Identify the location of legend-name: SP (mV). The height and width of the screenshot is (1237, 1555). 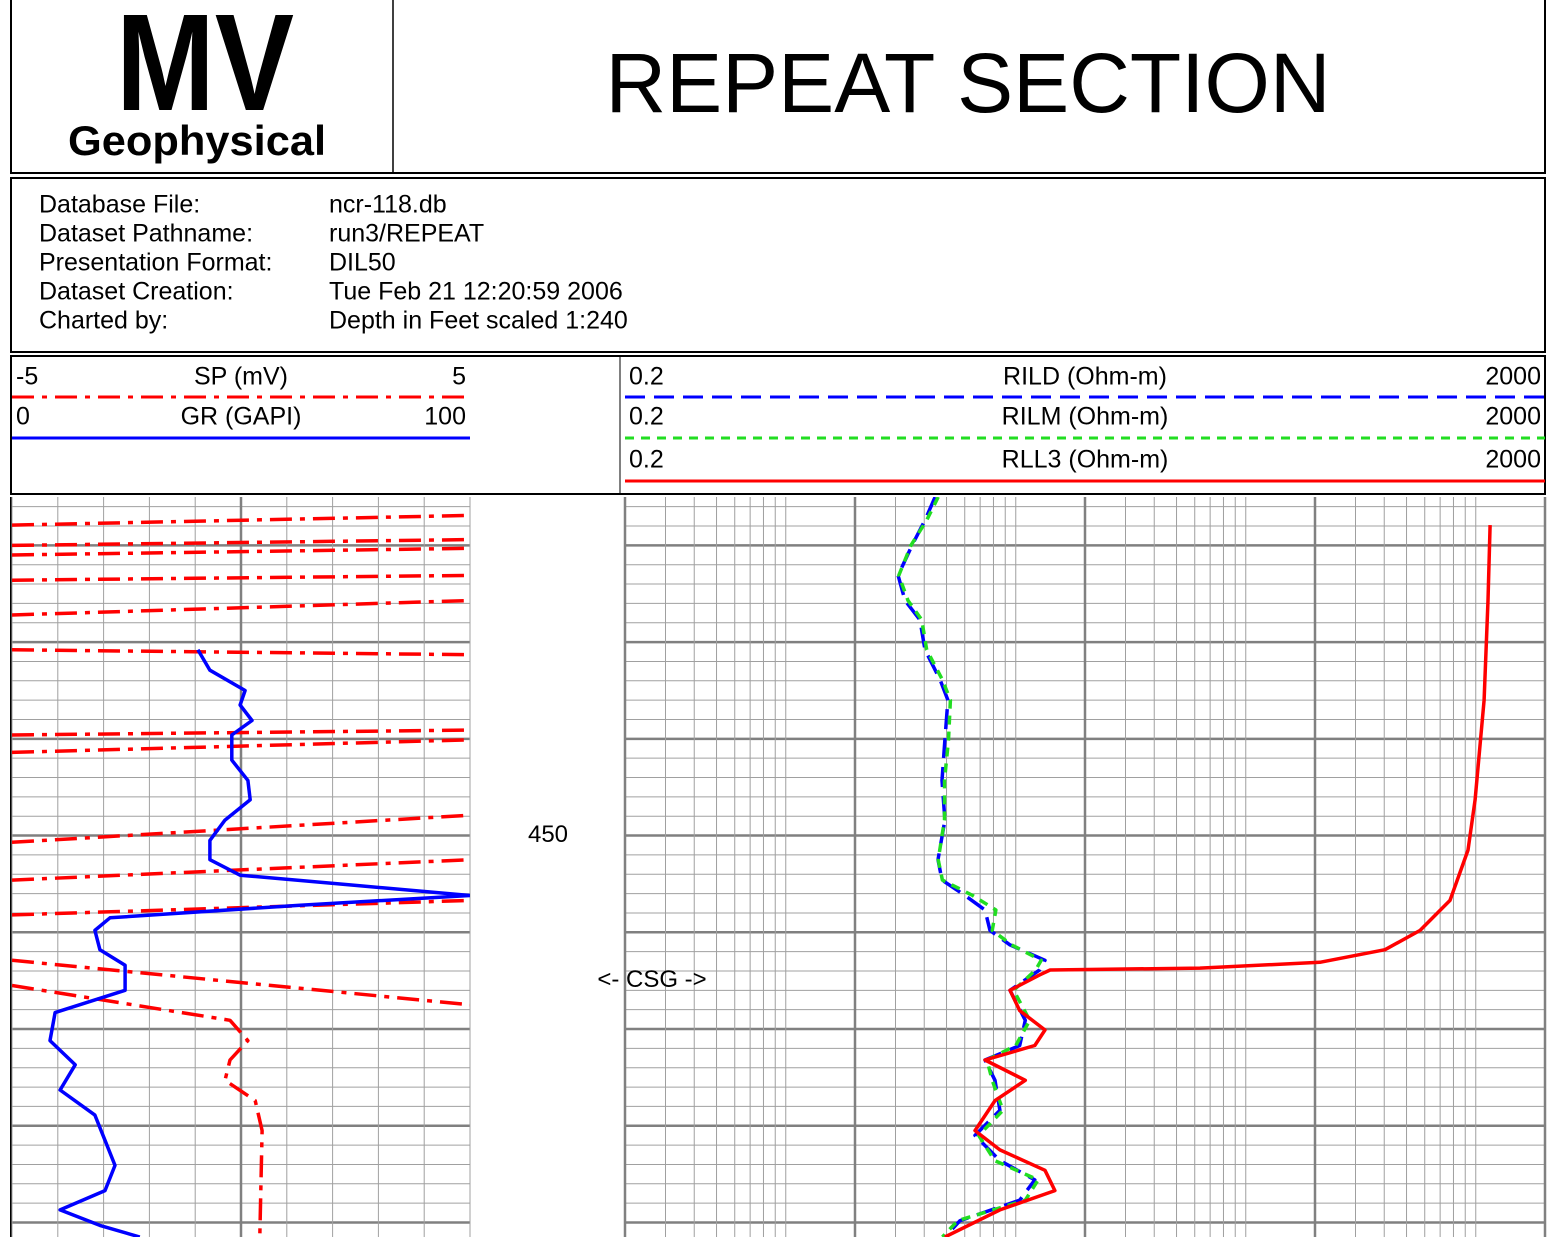
(241, 377).